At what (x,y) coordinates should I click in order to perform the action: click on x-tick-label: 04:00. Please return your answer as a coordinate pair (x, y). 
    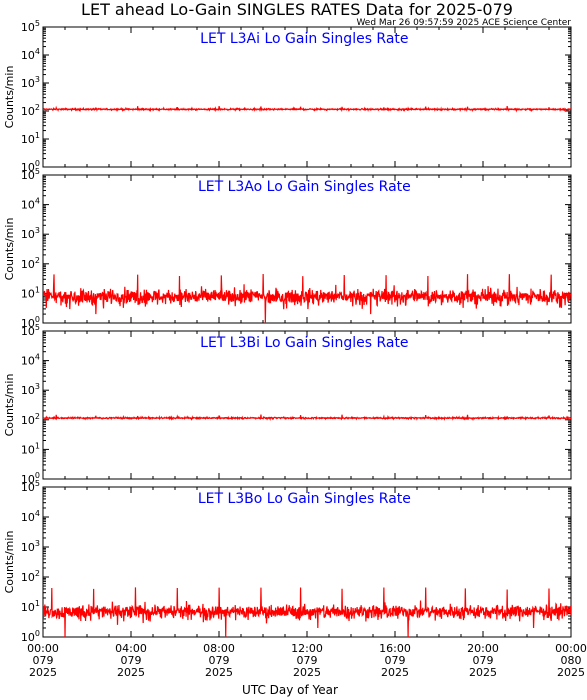
    Looking at the image, I should click on (131, 648).